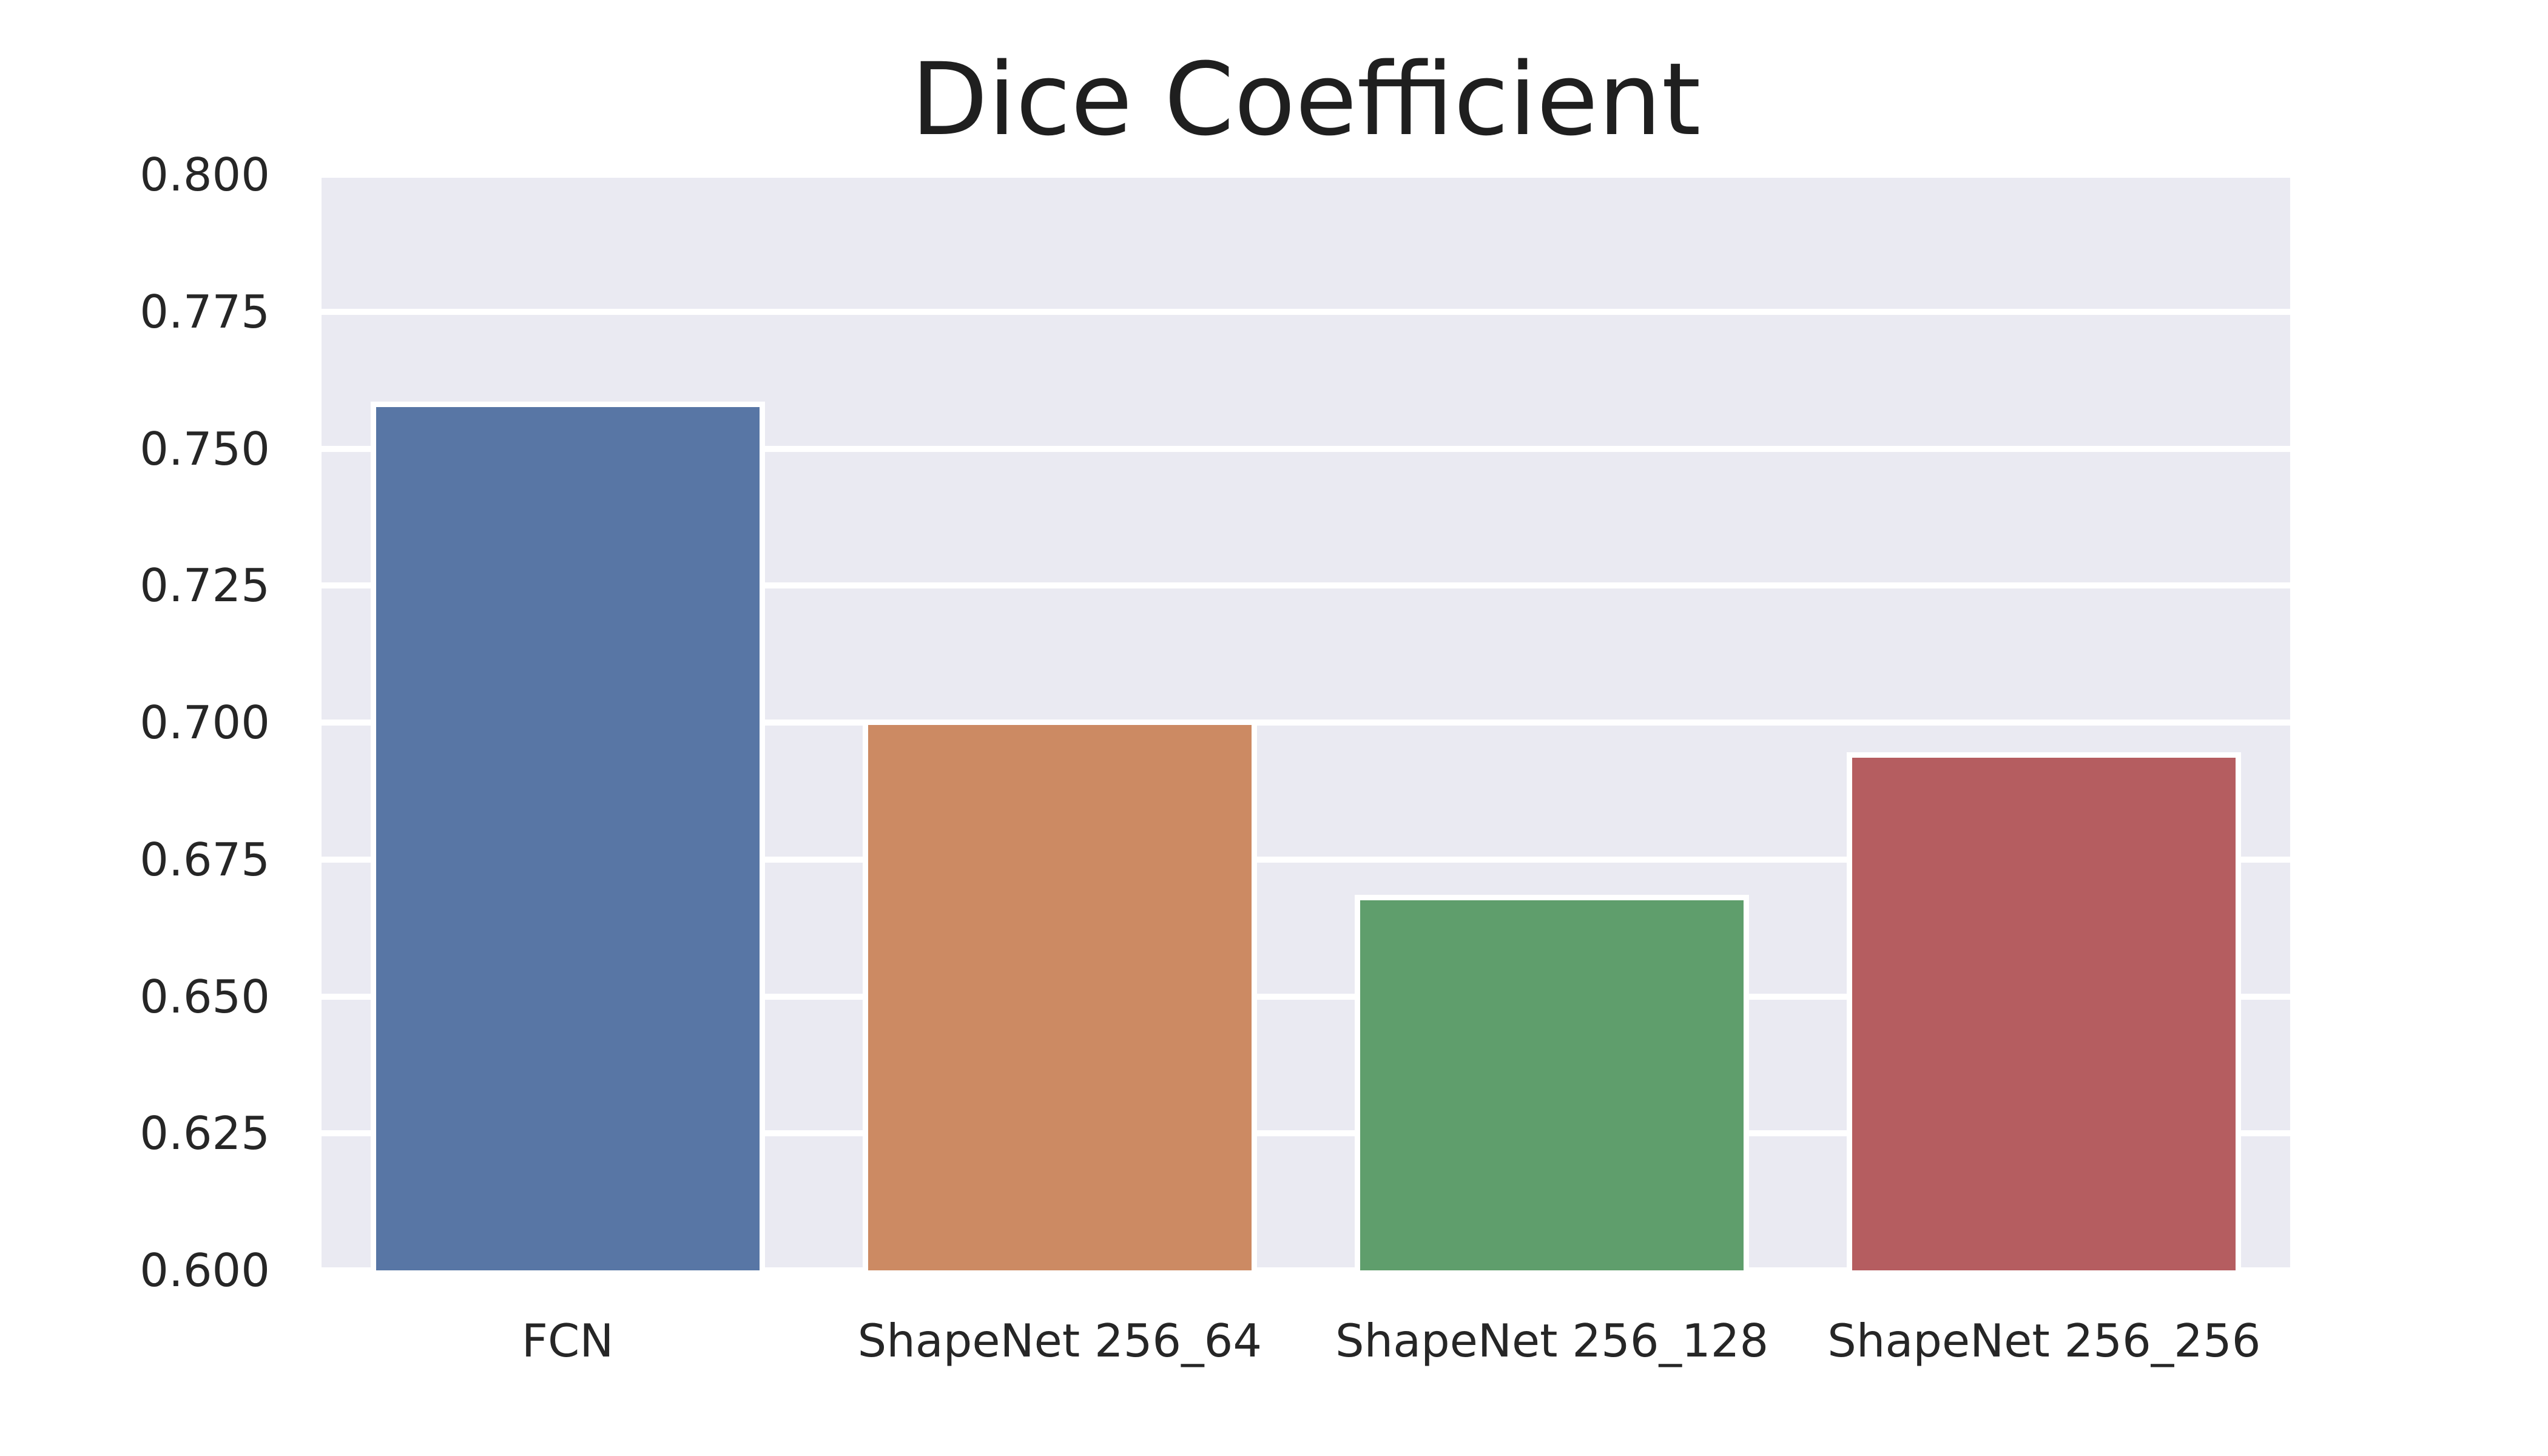 Image resolution: width=2548 pixels, height=1456 pixels. What do you see at coordinates (1059, 1340) in the screenshot?
I see `x-tick-label: ShapeNet 256_64` at bounding box center [1059, 1340].